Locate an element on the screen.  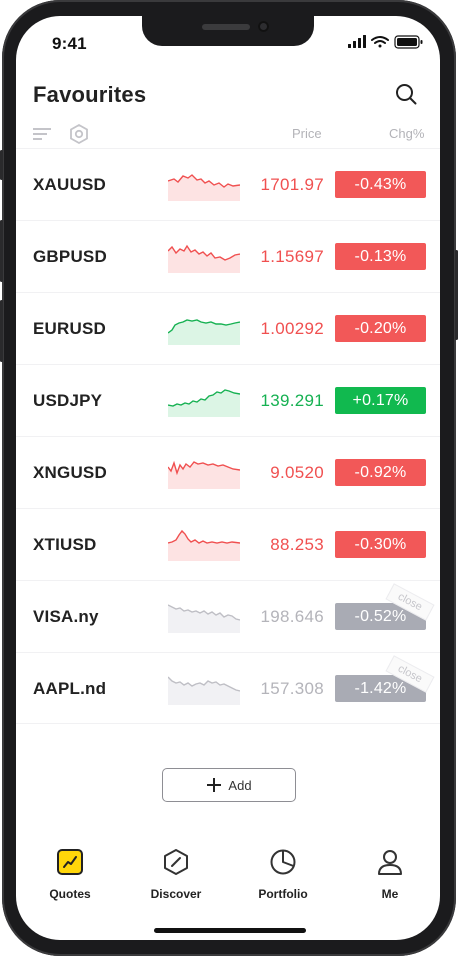
status-time: 9:41 is located at coordinates (69, 43).